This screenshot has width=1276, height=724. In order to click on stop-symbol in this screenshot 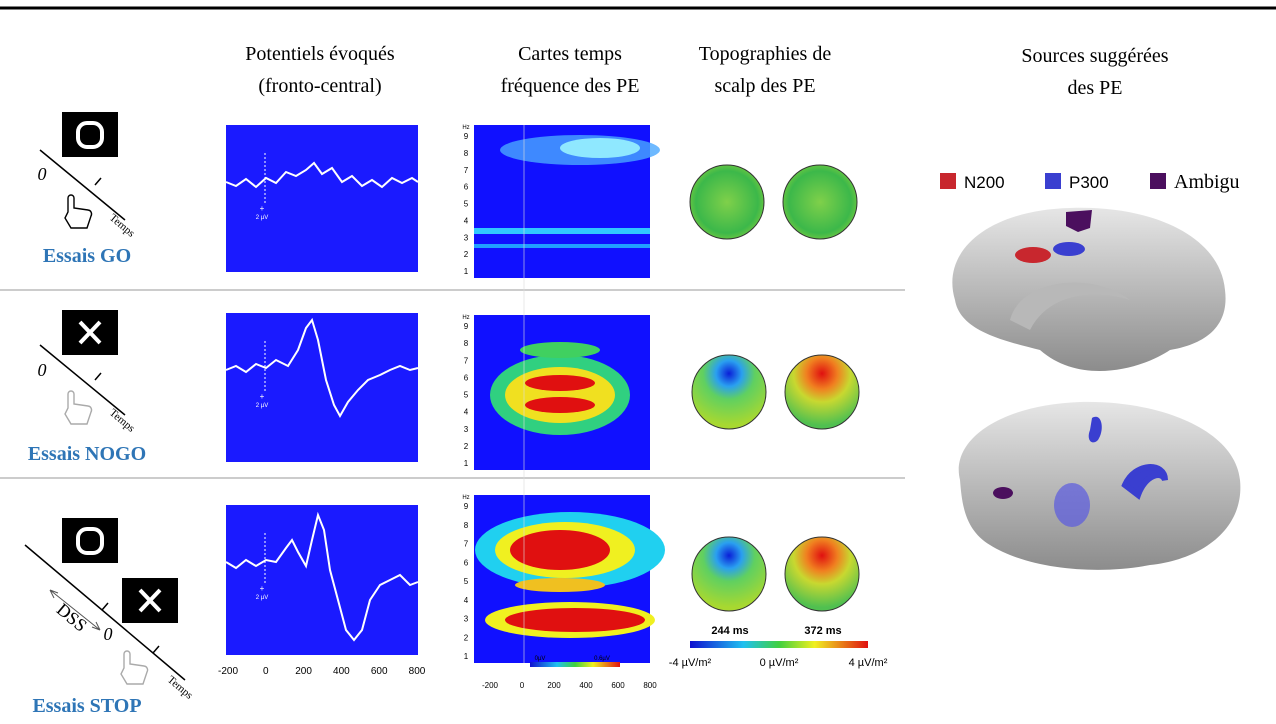, I will do `click(150, 600)`.